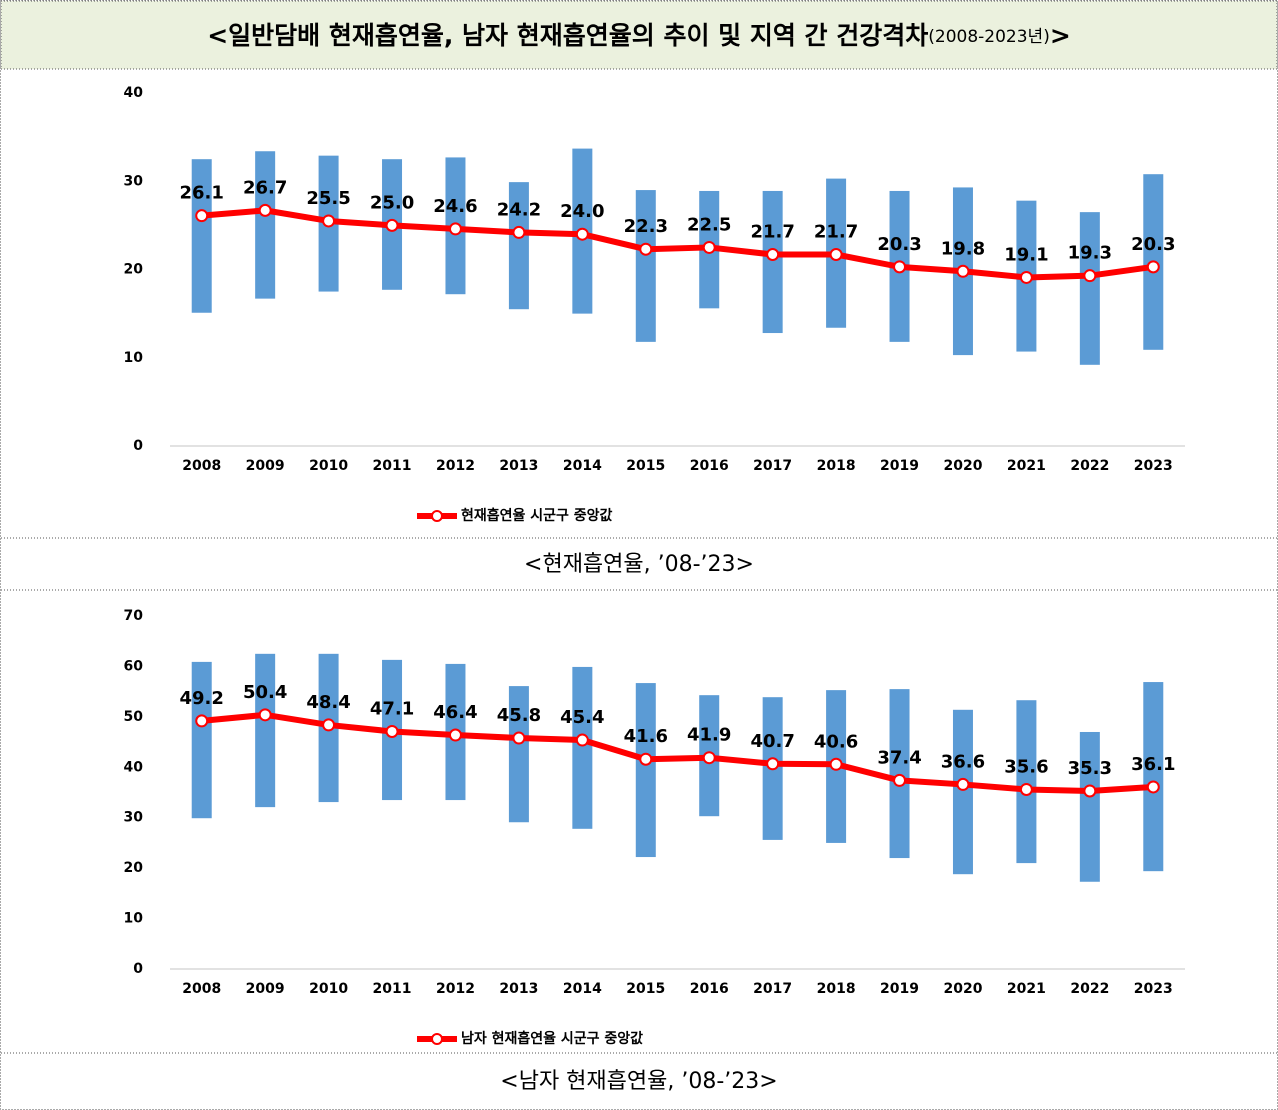 The width and height of the screenshot is (1278, 1110). Describe the element at coordinates (455, 712) in the screenshot. I see `value-label: 46.4` at that location.